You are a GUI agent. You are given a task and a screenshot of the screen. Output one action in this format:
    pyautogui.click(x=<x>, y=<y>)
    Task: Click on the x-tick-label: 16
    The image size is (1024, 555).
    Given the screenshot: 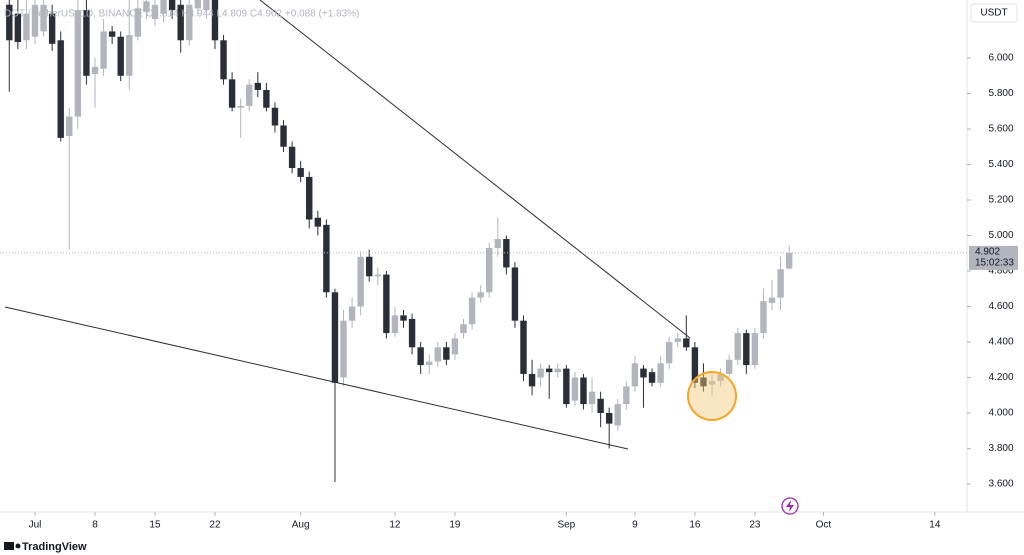 What is the action you would take?
    pyautogui.click(x=695, y=525)
    